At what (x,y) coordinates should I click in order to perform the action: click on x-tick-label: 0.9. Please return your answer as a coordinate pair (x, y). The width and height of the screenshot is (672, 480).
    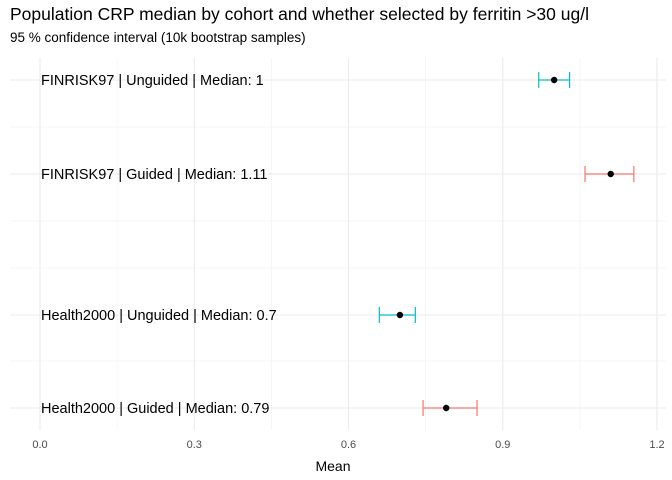
    Looking at the image, I should click on (502, 445).